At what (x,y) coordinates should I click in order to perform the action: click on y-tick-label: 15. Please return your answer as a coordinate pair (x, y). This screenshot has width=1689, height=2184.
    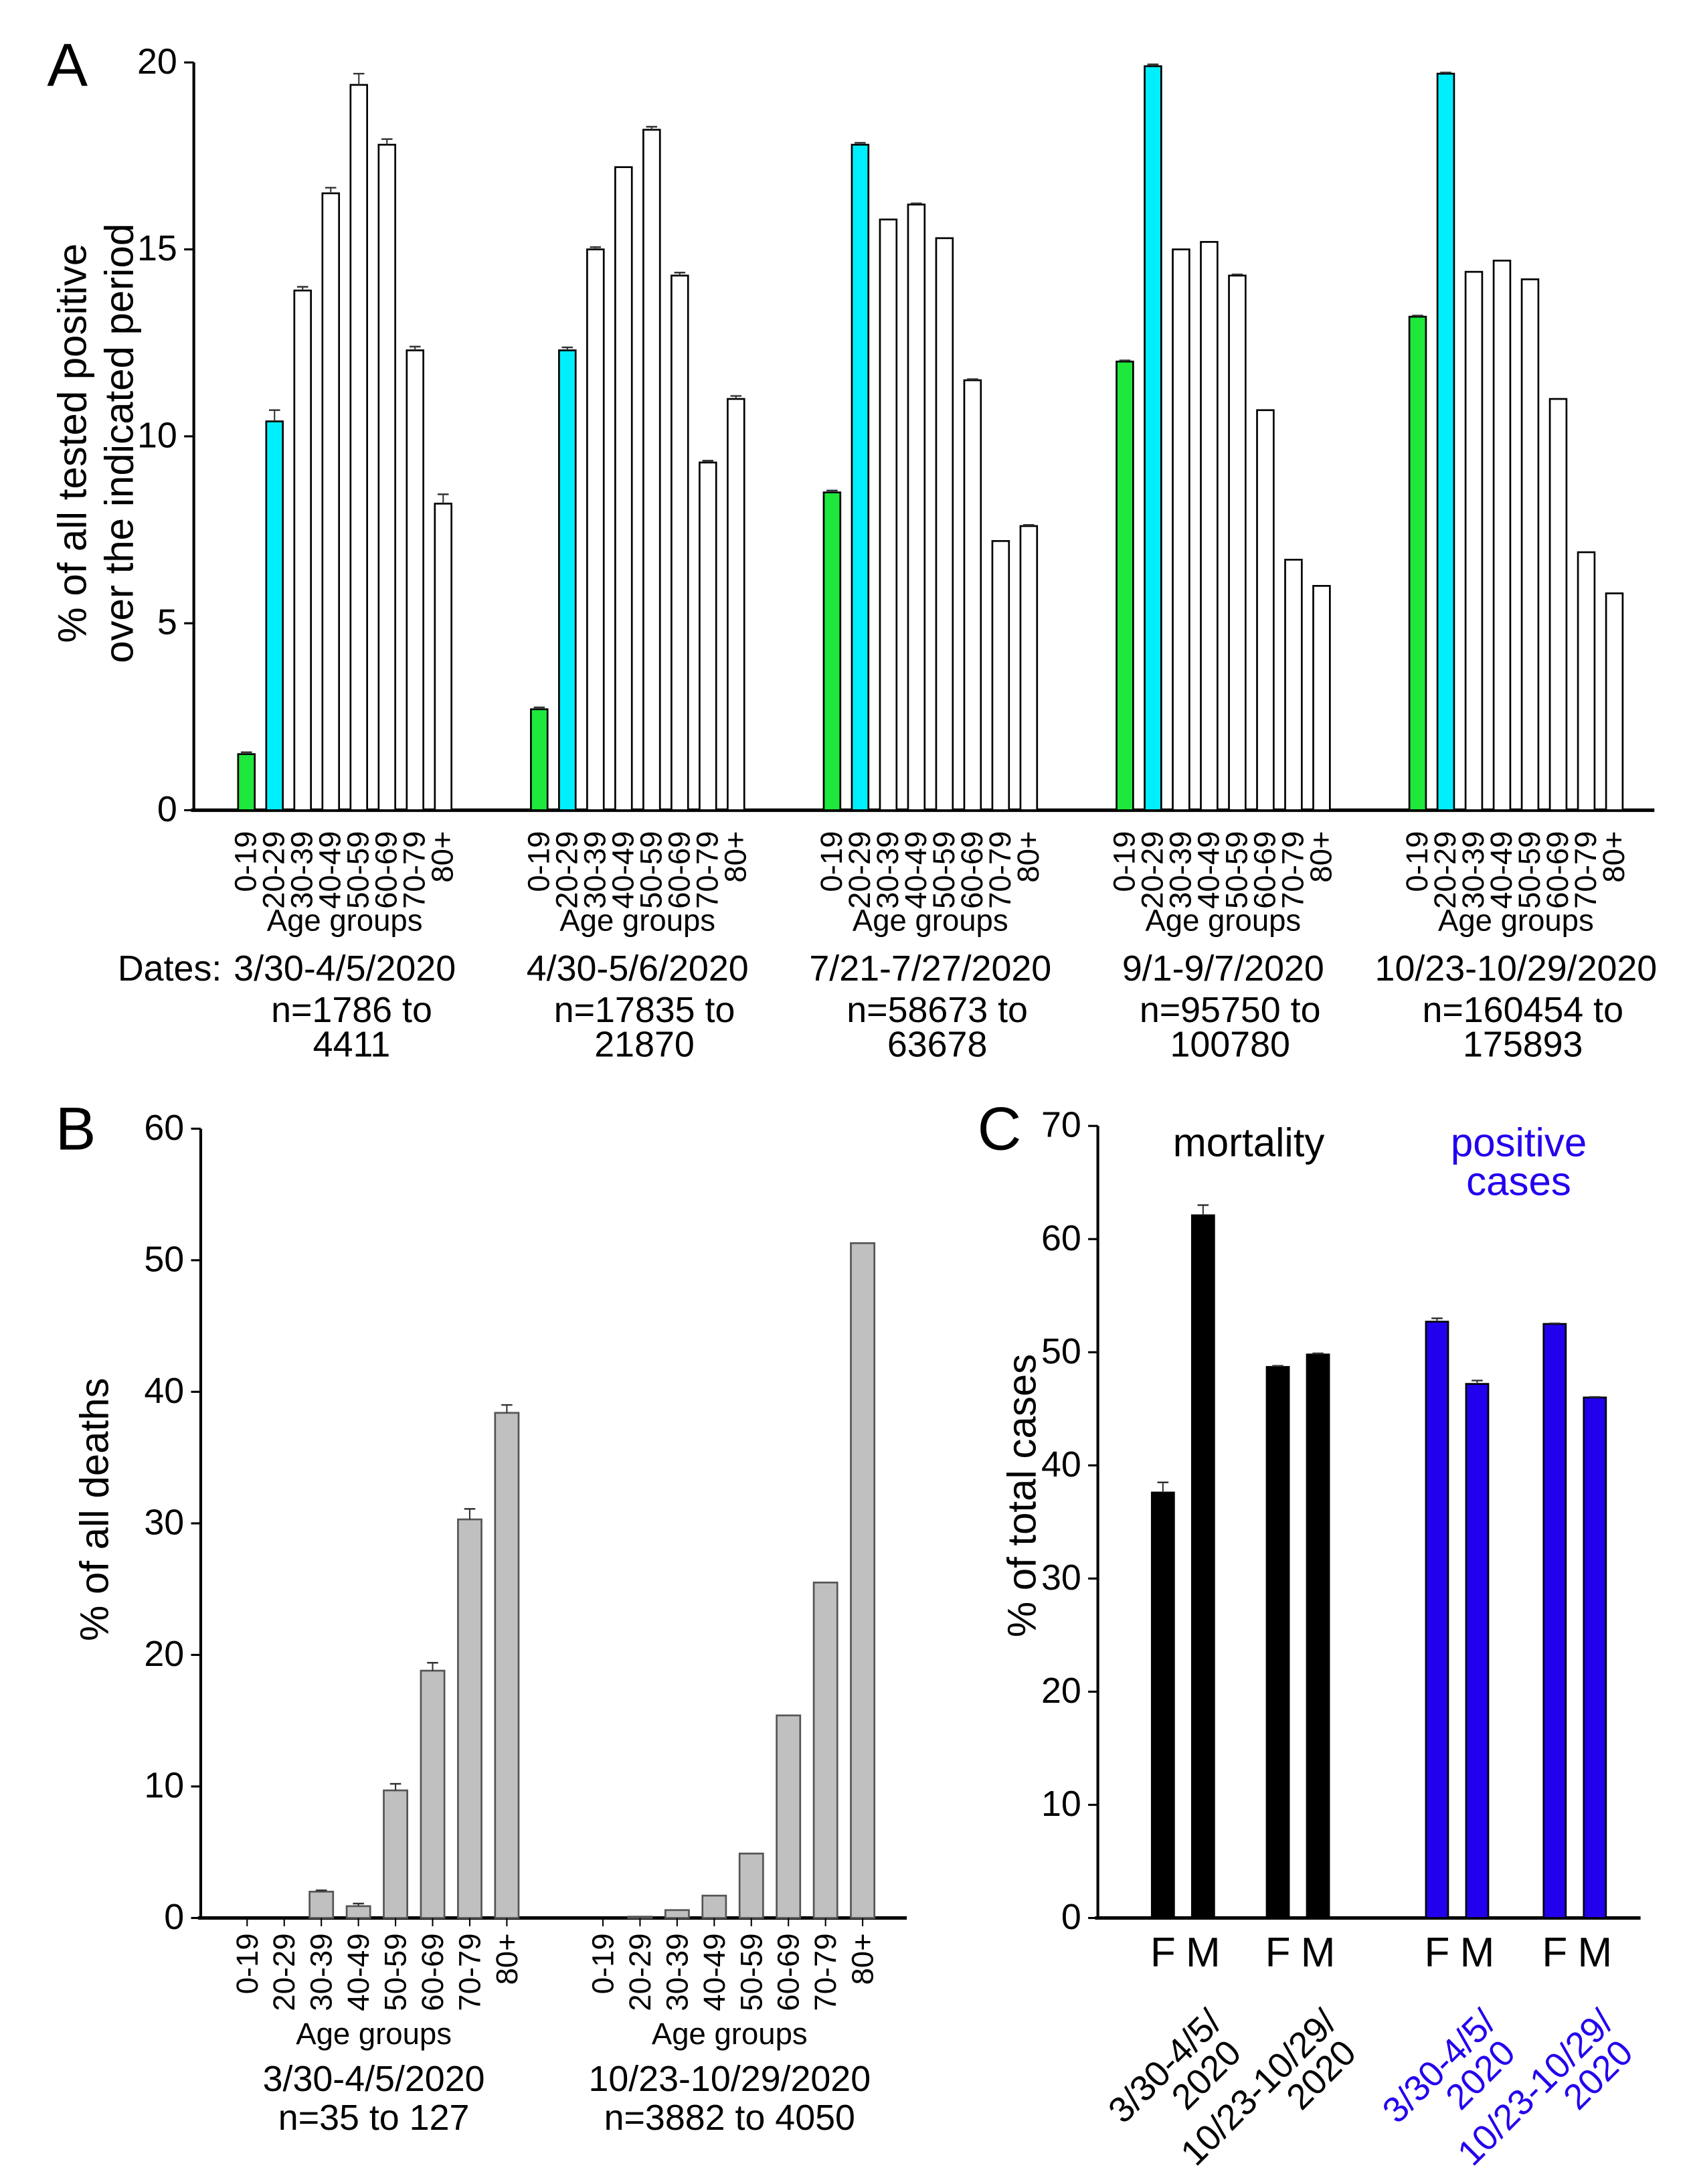
    Looking at the image, I should click on (157, 248).